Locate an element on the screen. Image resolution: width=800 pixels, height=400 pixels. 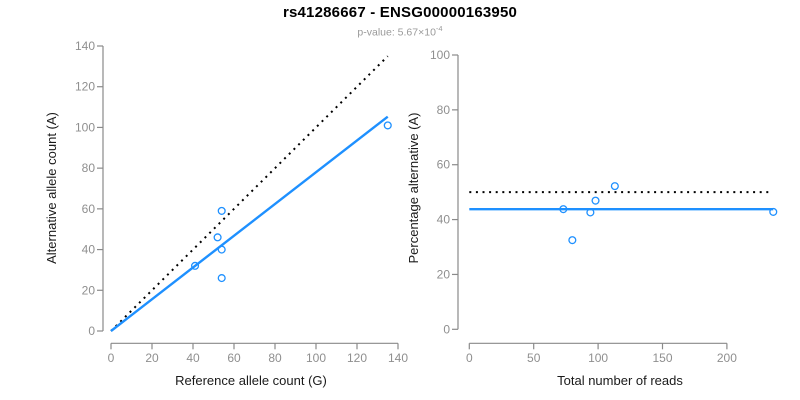
y-axis-title: Percentage alternative (A) is located at coordinates (413, 187).